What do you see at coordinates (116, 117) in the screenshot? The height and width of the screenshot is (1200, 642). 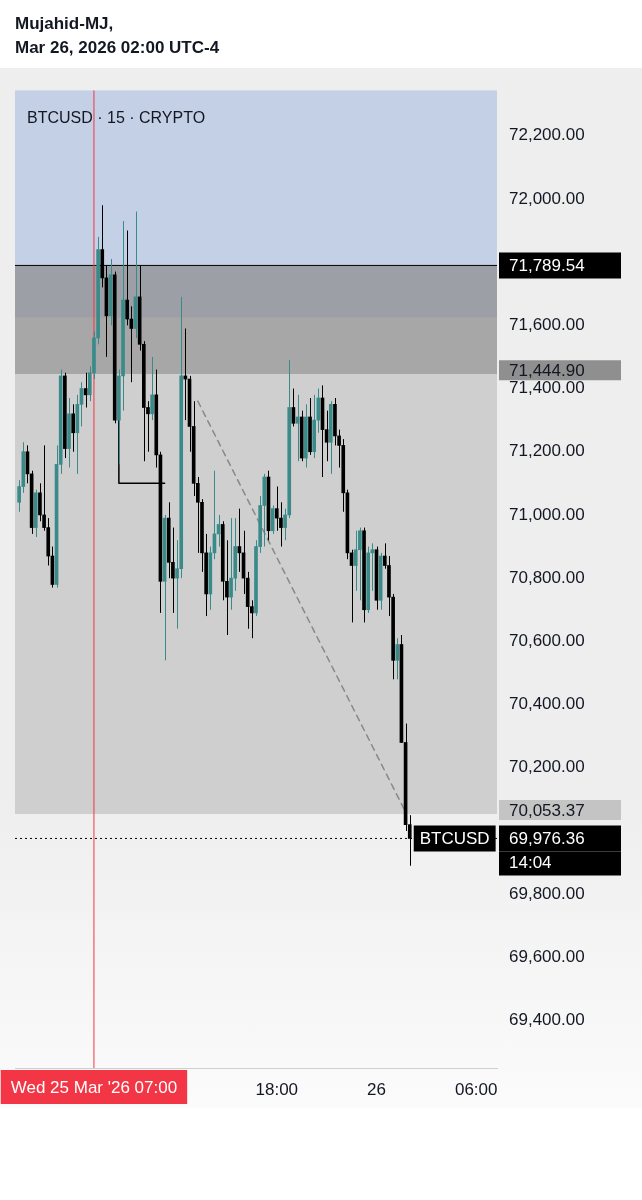 I see `annotation: BTCUSD · 15 · CRYPTO` at bounding box center [116, 117].